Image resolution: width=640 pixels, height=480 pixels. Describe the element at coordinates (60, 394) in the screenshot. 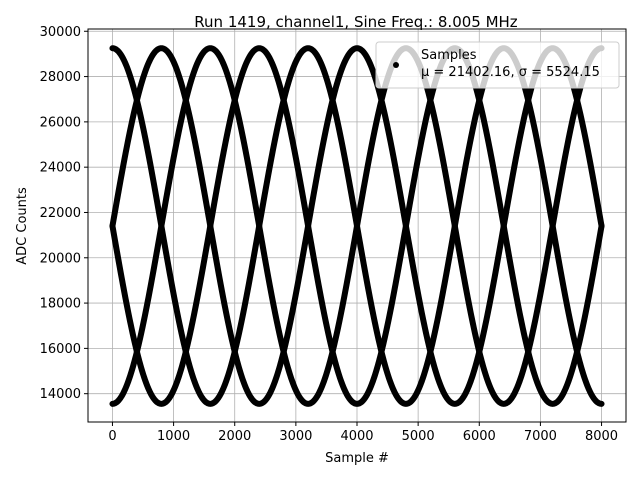

I see `y-tick-label: 14000` at that location.